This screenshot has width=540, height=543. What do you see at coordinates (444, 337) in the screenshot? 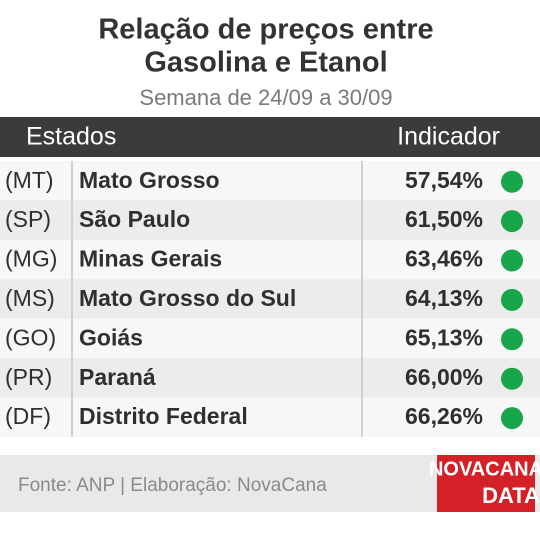
I see `indicator: 65,13%` at bounding box center [444, 337].